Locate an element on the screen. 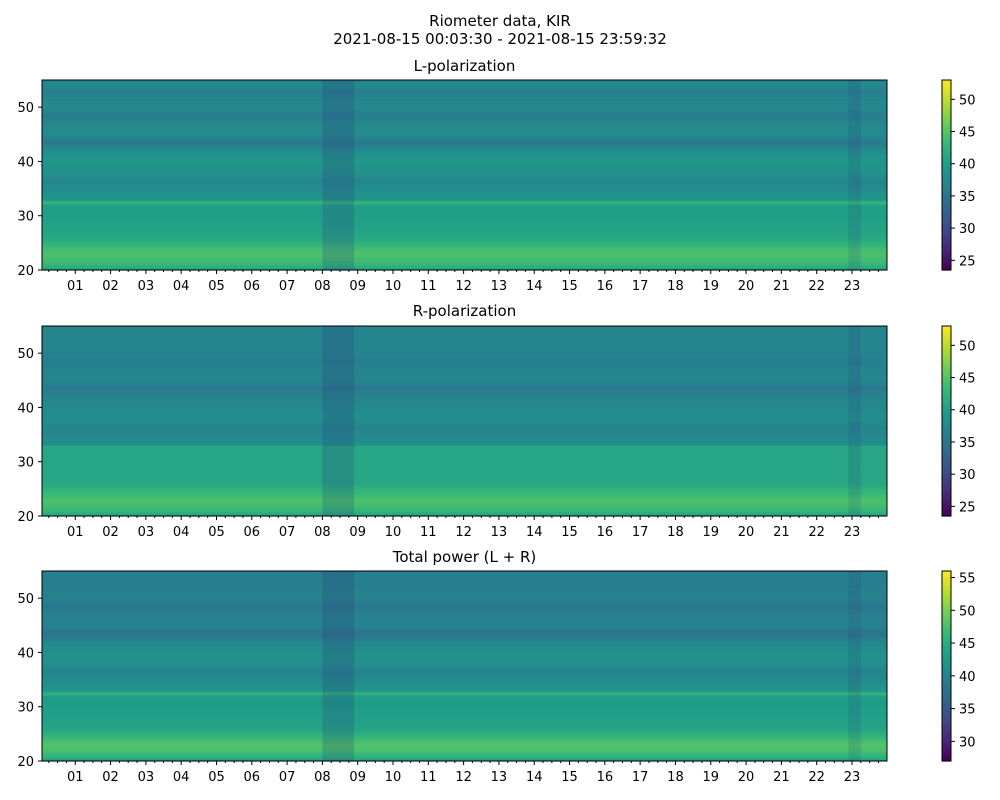 This screenshot has height=800, width=1000. x-tick-label: 01 is located at coordinates (75, 777).